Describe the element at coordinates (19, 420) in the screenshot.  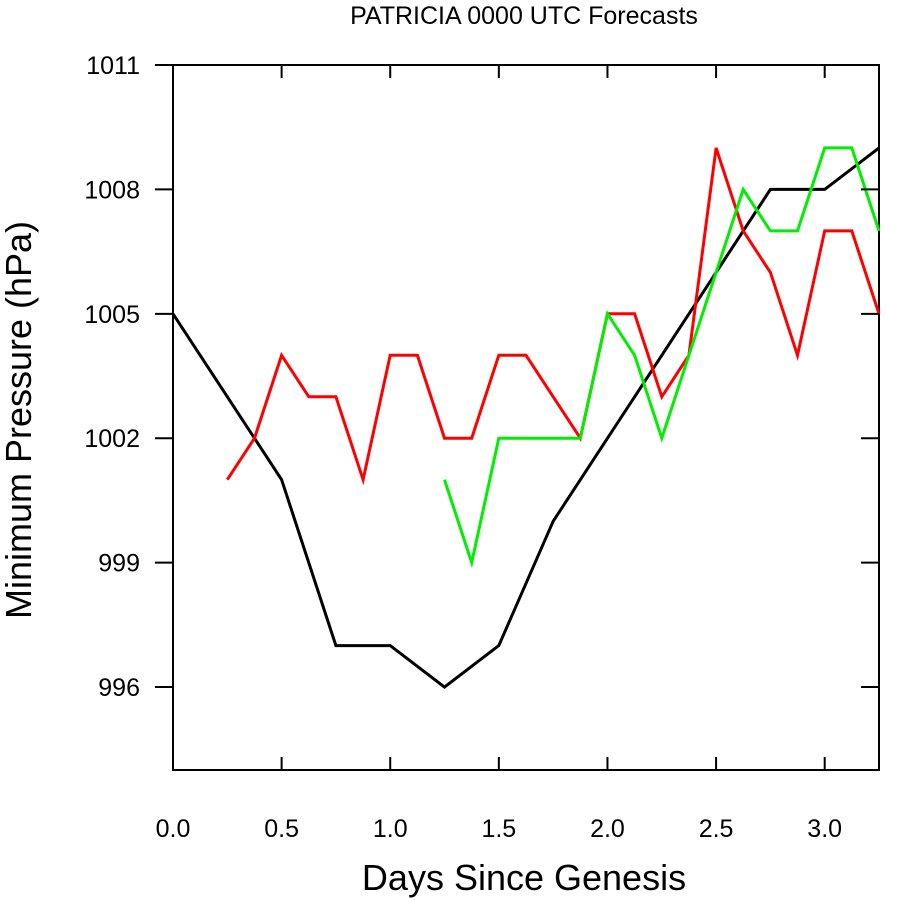
I see `y-axis-title: Minimum Pressure (hPa)` at that location.